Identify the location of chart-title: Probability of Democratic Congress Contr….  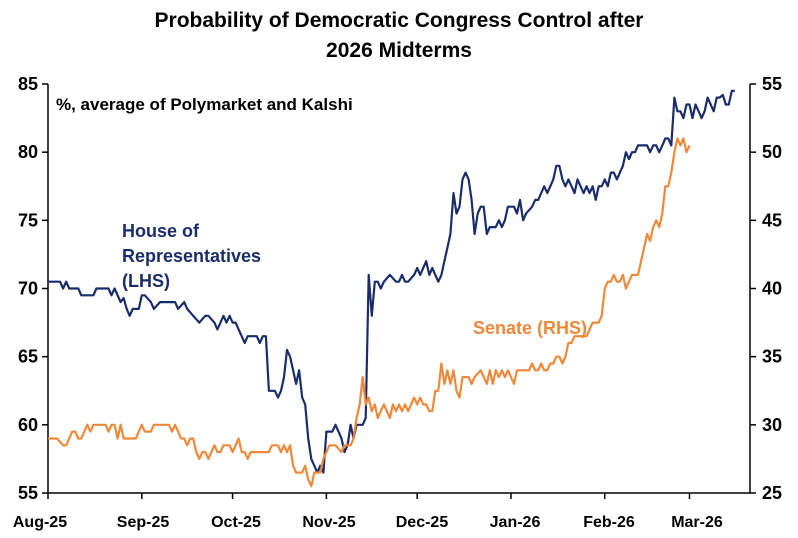
(399, 36).